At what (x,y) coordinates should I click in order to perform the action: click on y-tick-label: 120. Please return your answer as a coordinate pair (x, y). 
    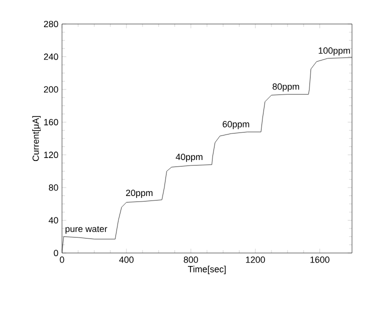
    Looking at the image, I should click on (51, 155).